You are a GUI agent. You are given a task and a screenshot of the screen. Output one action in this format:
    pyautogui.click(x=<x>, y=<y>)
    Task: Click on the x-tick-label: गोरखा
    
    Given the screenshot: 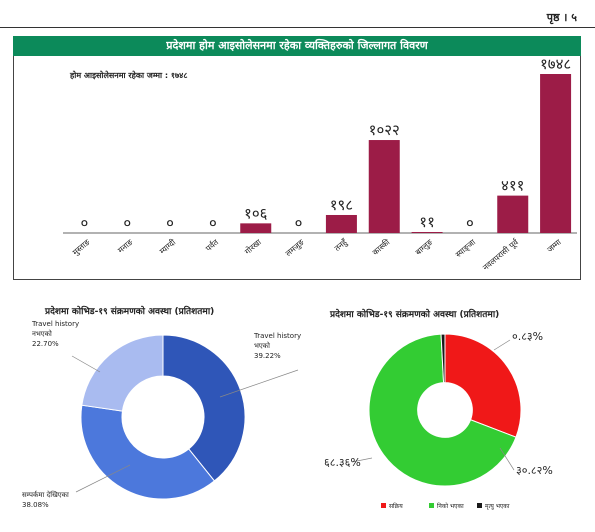 What is the action you would take?
    pyautogui.click(x=252, y=246)
    